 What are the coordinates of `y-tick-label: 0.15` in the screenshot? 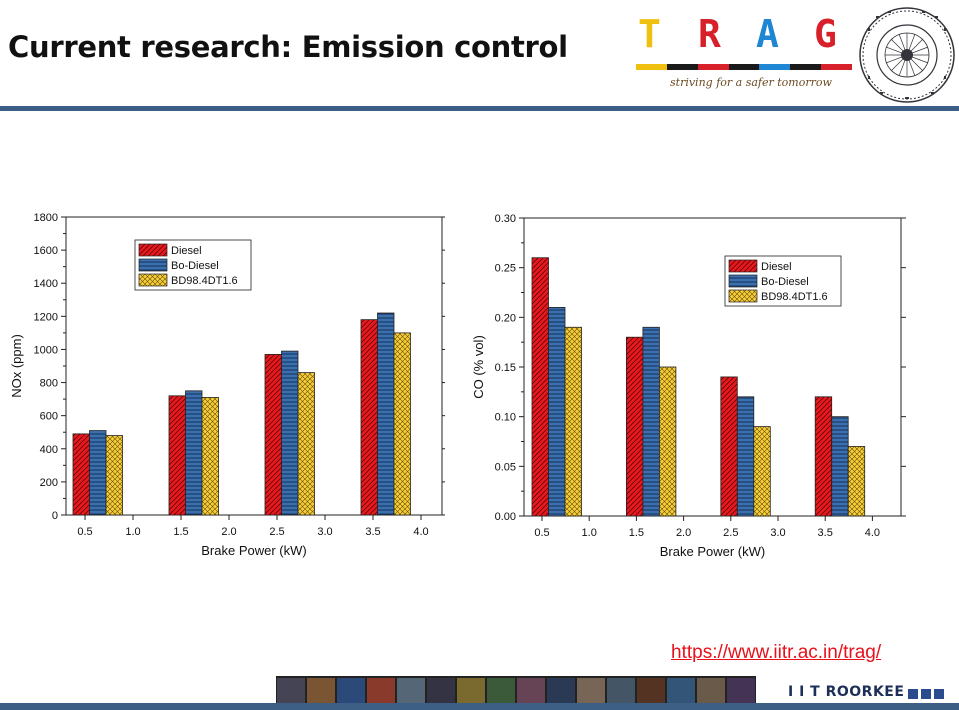 It's located at (505, 368).